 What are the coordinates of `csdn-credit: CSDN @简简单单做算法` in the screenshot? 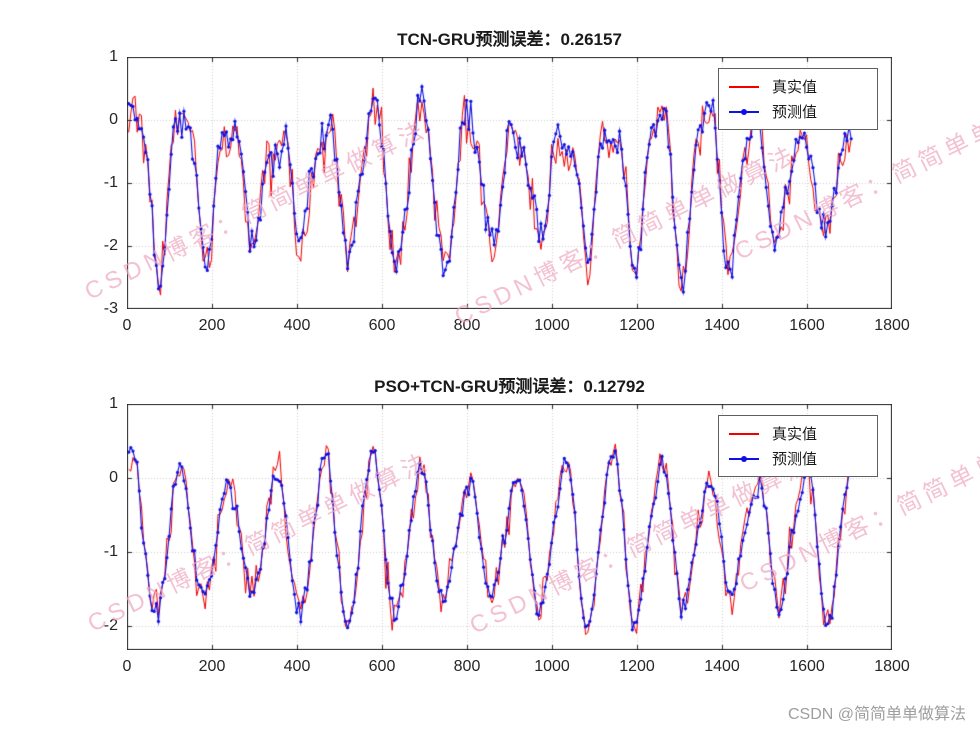 It's located at (876, 714).